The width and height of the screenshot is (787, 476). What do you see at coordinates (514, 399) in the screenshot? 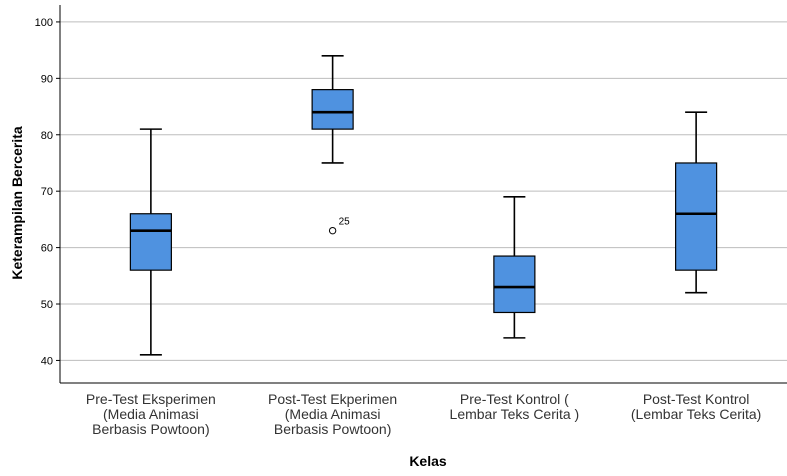
I see `x-category-line: Pre-Test Kontrol (` at bounding box center [514, 399].